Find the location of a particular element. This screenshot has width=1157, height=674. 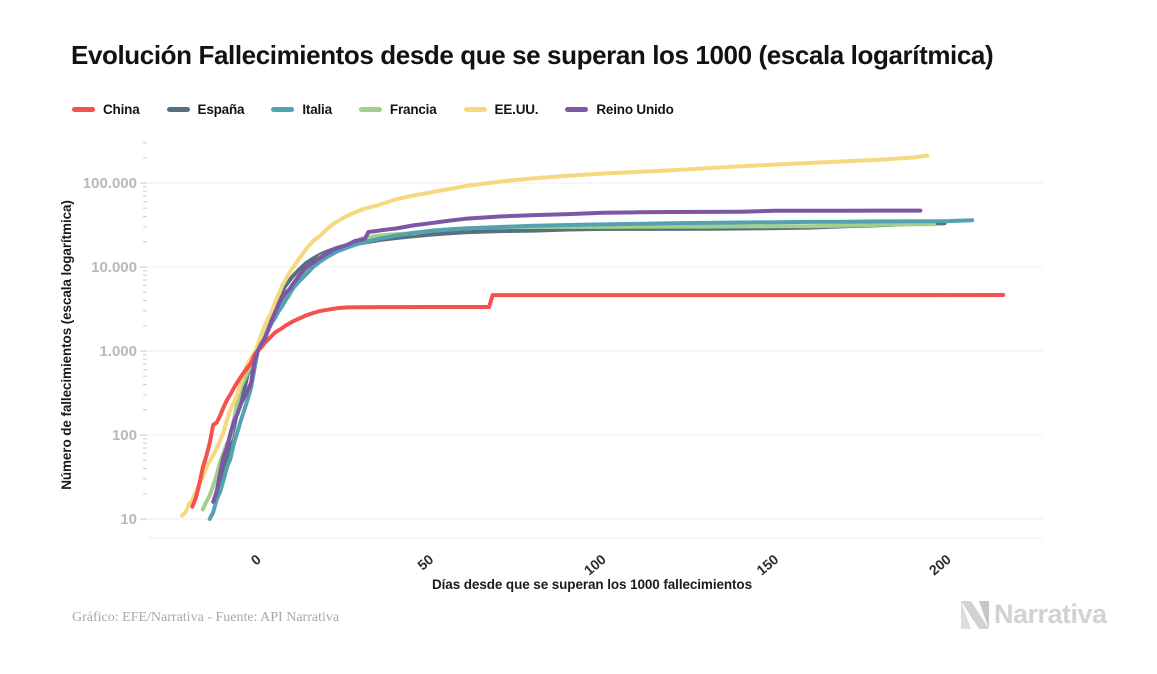

legend-item-francia: Francia is located at coordinates (397, 109).